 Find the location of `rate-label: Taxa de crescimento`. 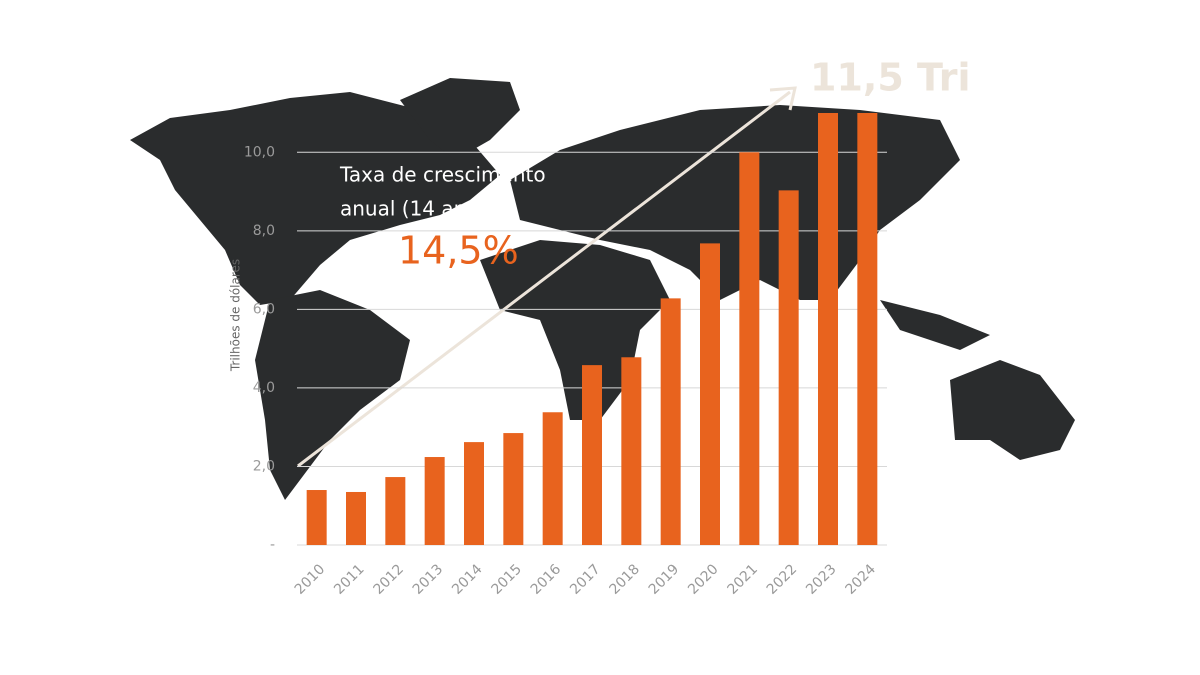

rate-label: Taxa de crescimento is located at coordinates (442, 175).